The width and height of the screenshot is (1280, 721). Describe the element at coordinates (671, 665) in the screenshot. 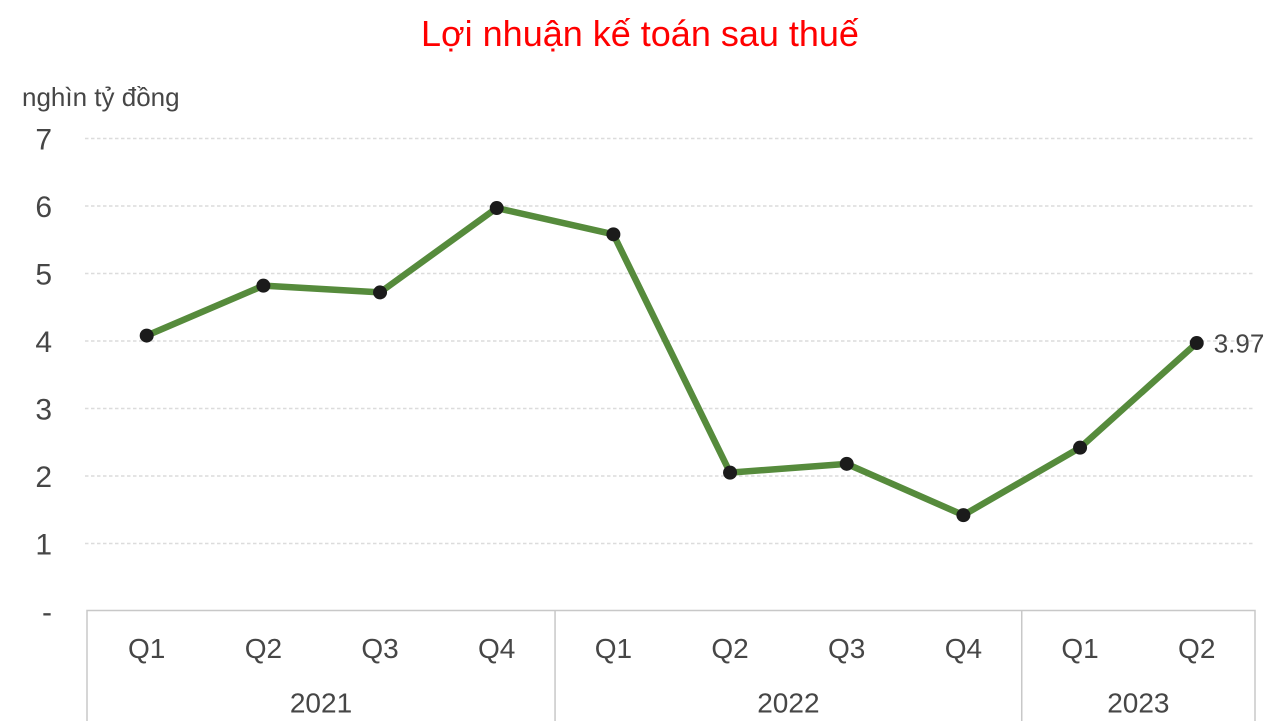

I see `x-axis-box` at that location.